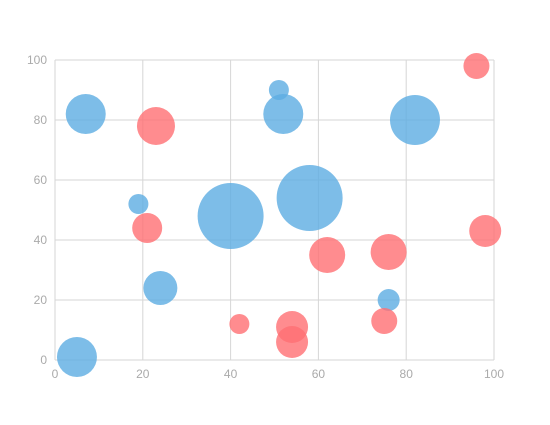  I want to click on y-tick-label: 20, so click(41, 300).